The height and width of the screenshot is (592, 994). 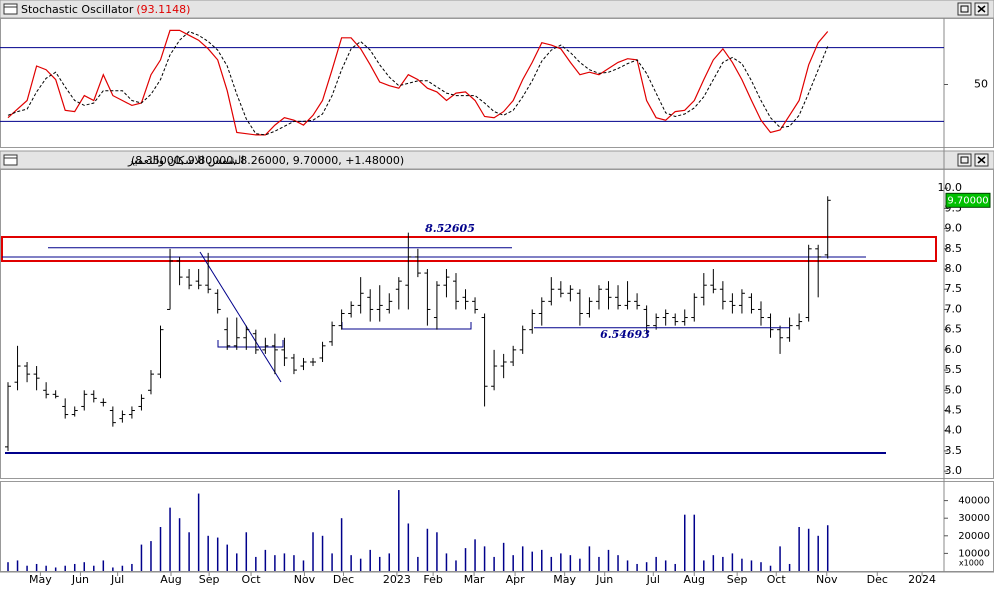 What do you see at coordinates (450, 228) in the screenshot?
I see `annotation-label: 8.52605` at bounding box center [450, 228].